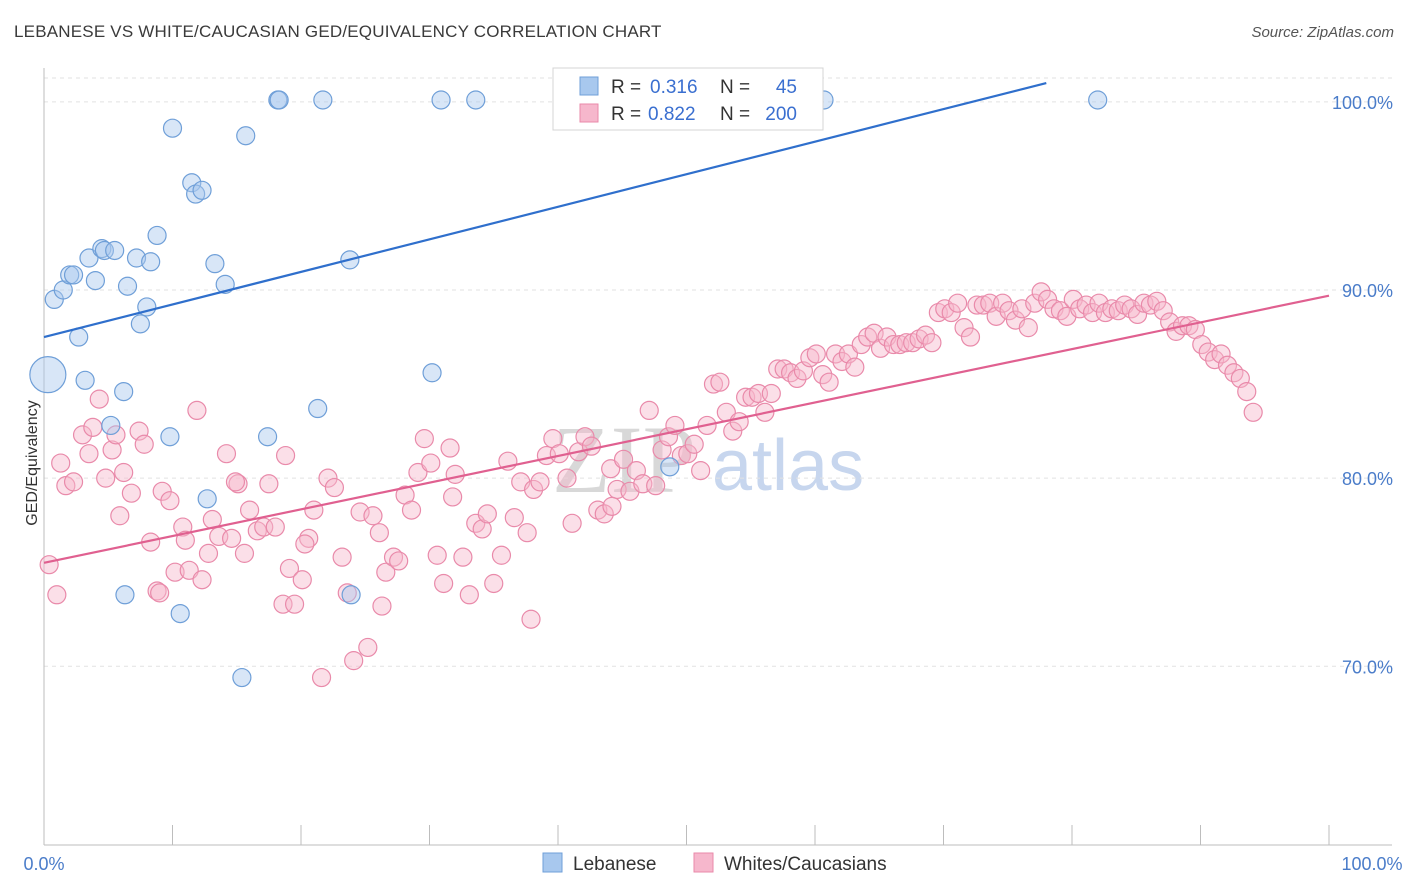  What do you see at coordinates (674, 87) in the screenshot?
I see `legend-r-value-lebanese: 0.316` at bounding box center [674, 87].